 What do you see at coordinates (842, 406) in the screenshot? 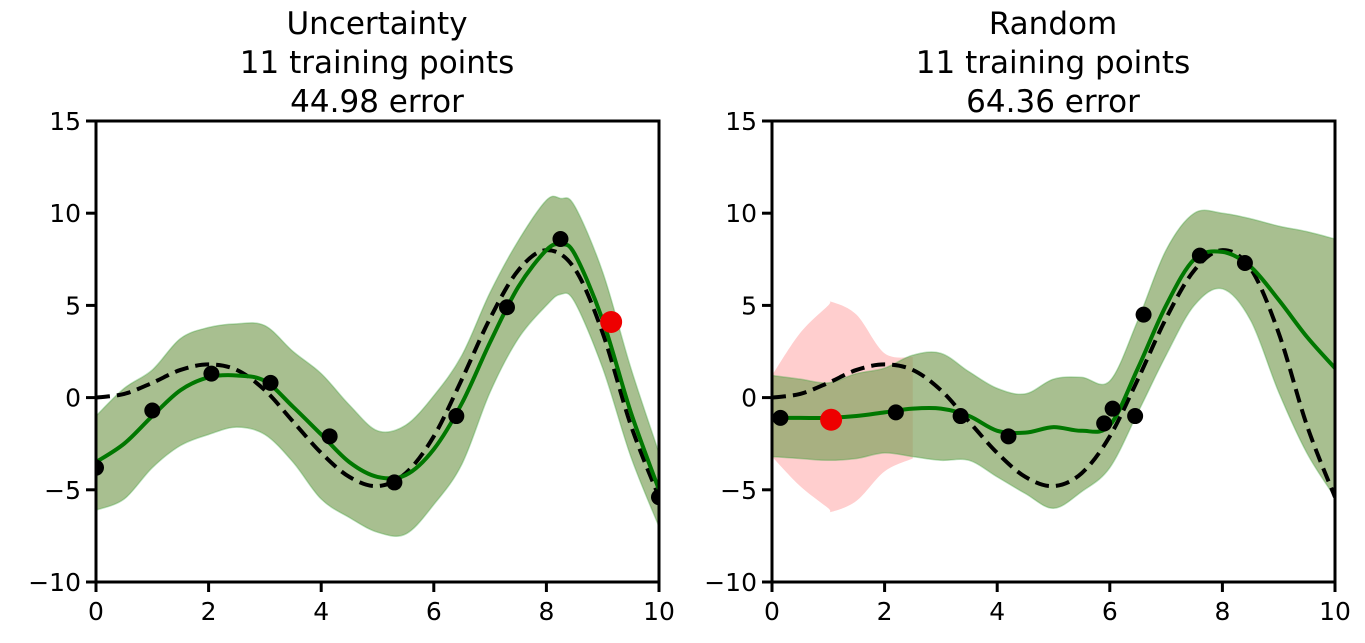
I see `red-uncertainty-band` at bounding box center [842, 406].